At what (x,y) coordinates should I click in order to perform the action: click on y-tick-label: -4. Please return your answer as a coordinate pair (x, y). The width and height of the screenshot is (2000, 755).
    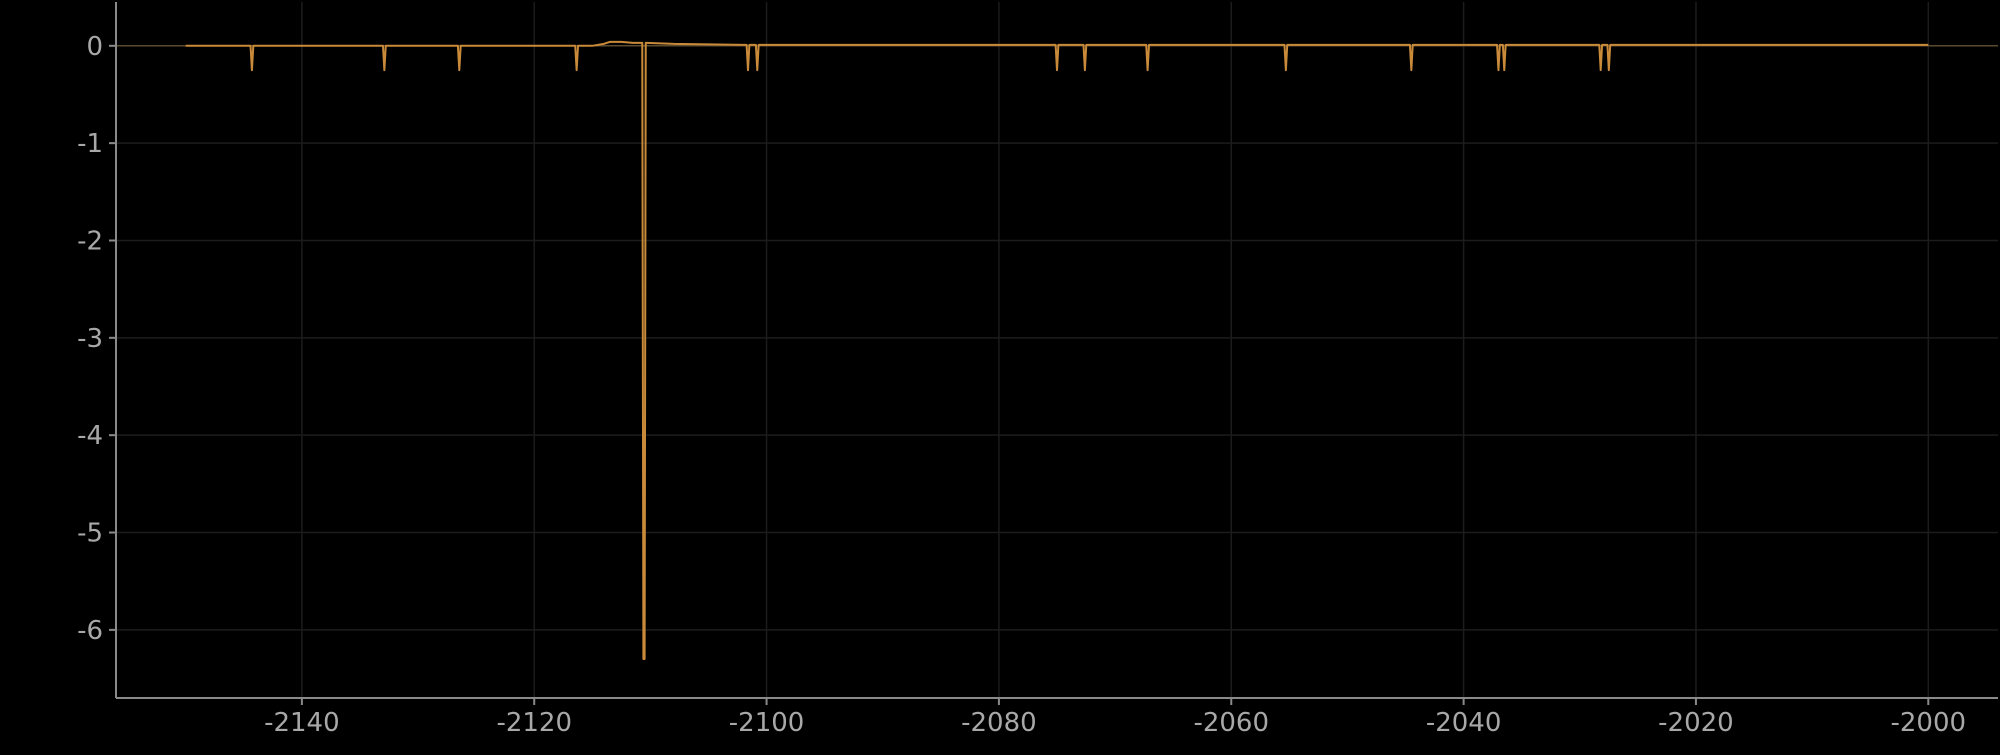
    Looking at the image, I should click on (90, 436).